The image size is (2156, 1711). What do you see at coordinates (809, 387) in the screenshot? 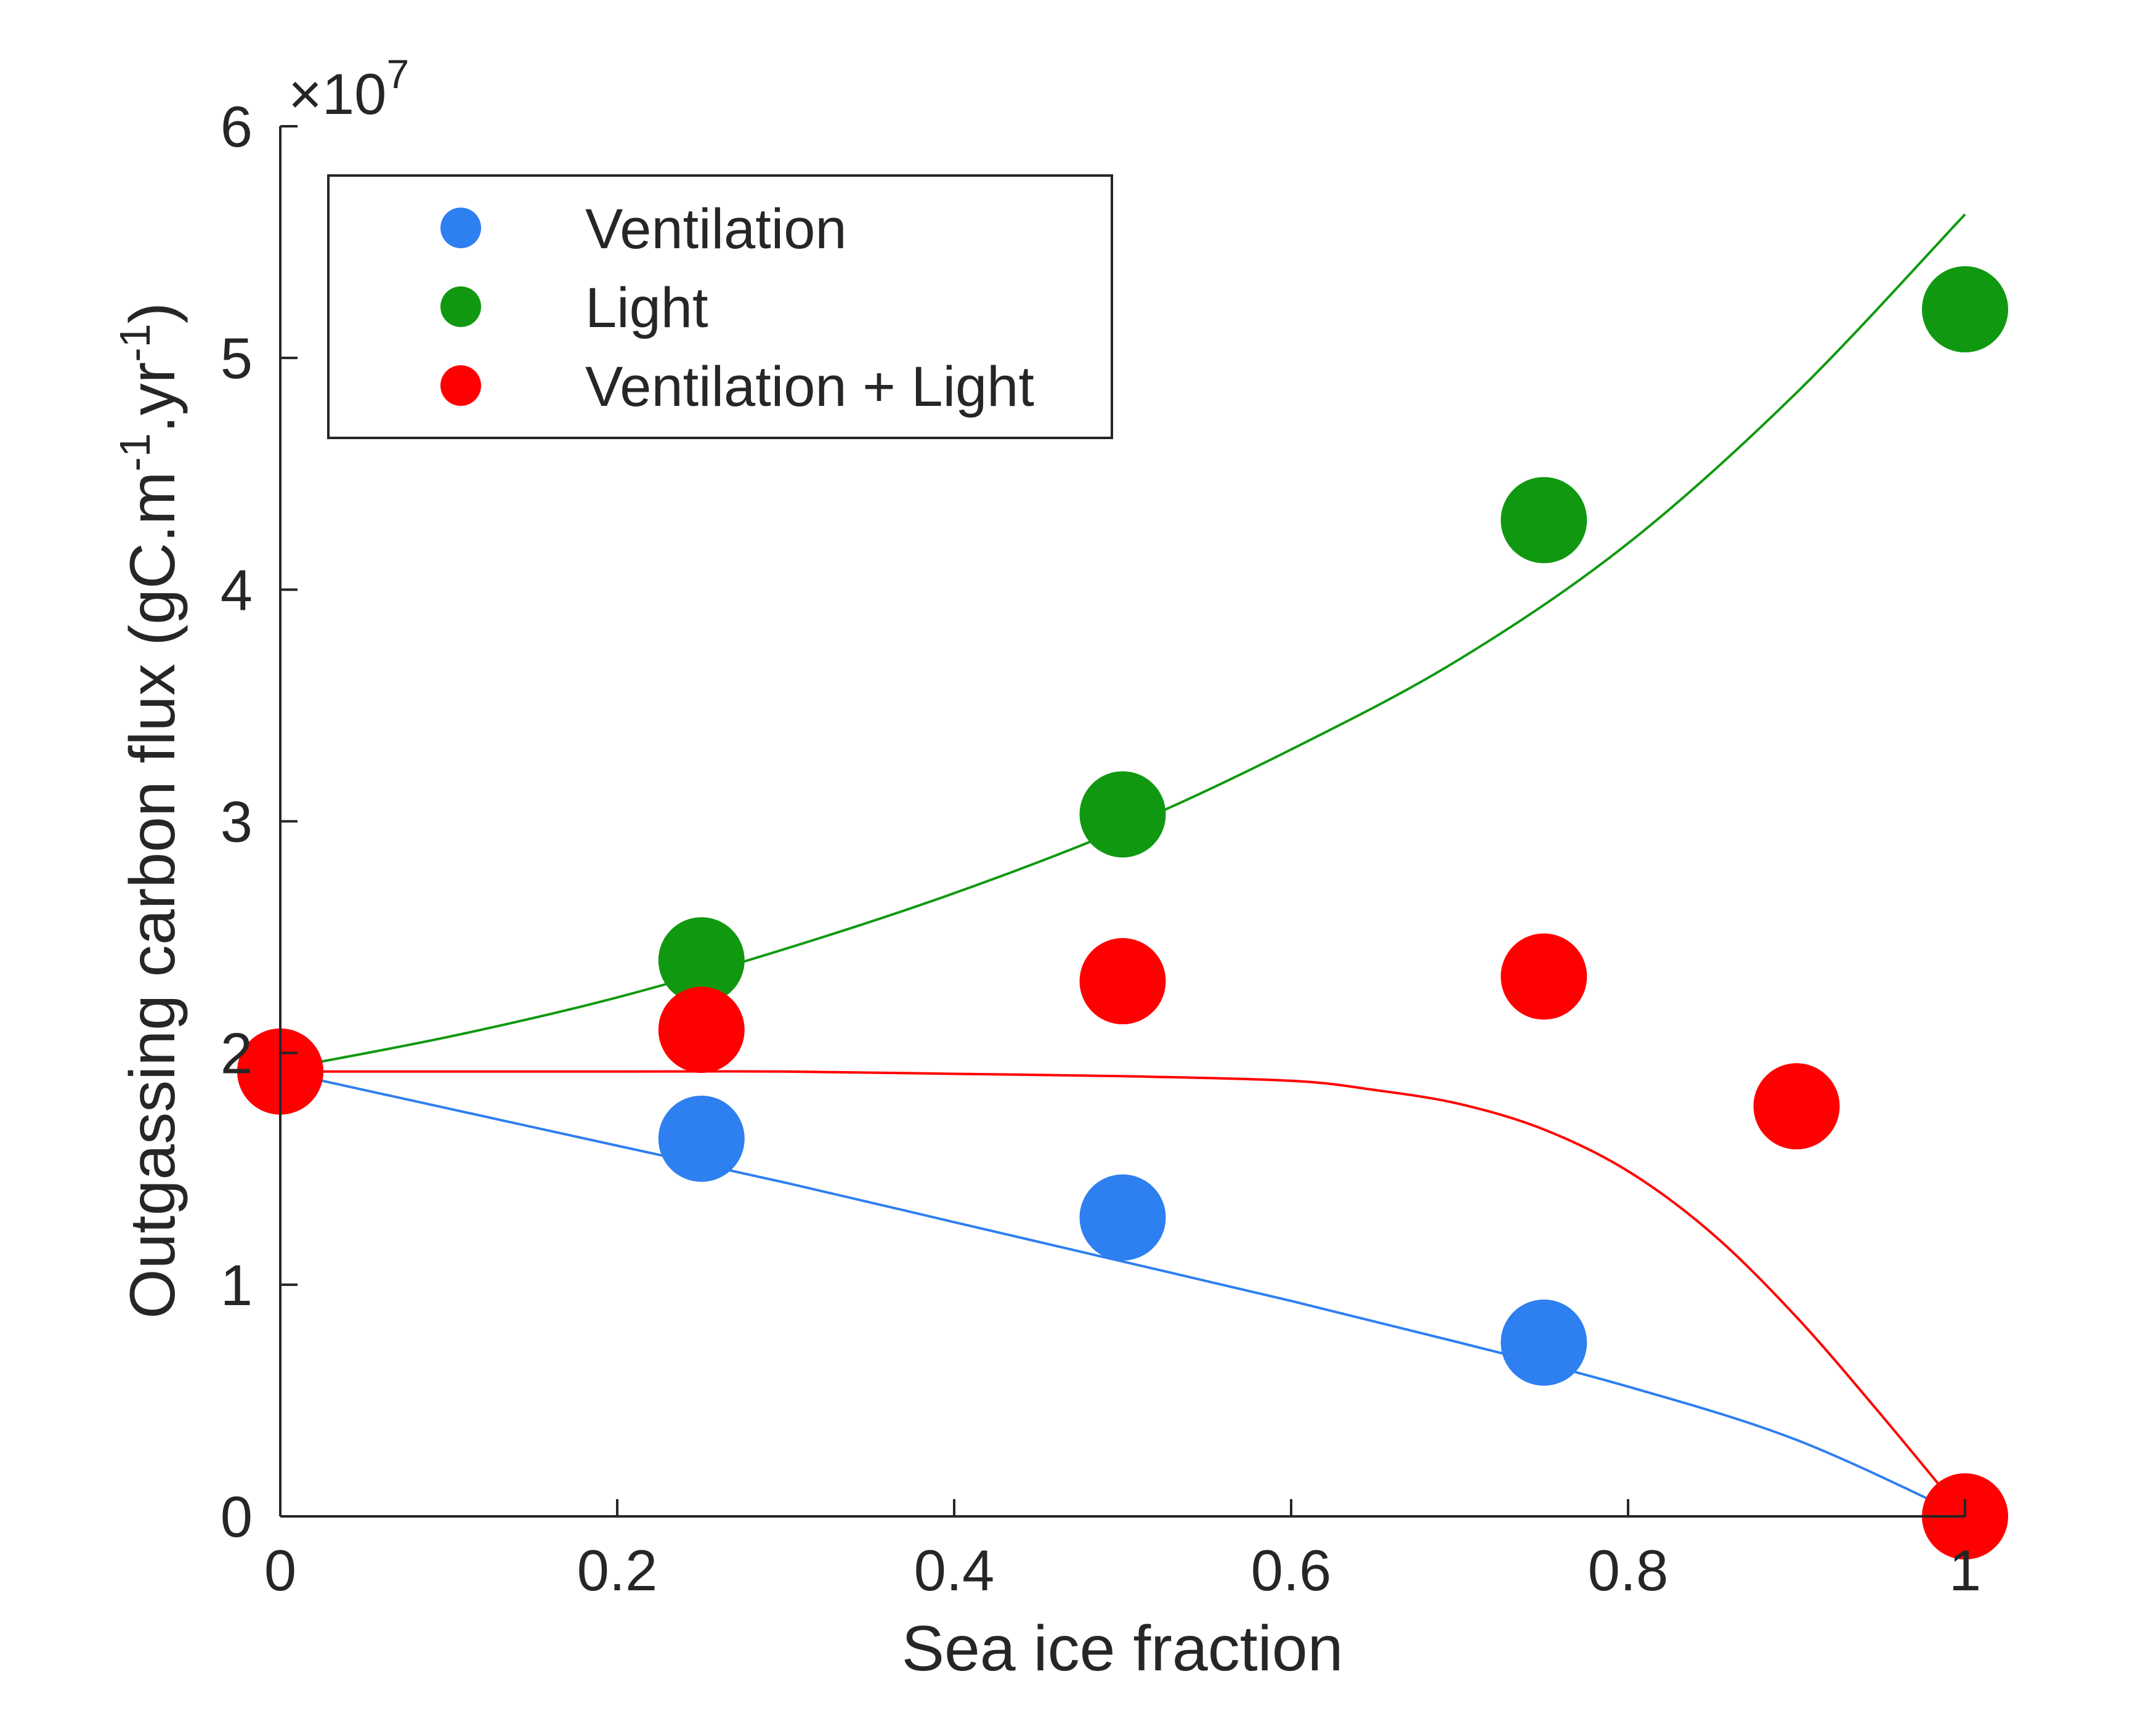
I see `legend-label-ventilation-light: Ventilation + Light` at bounding box center [809, 387].